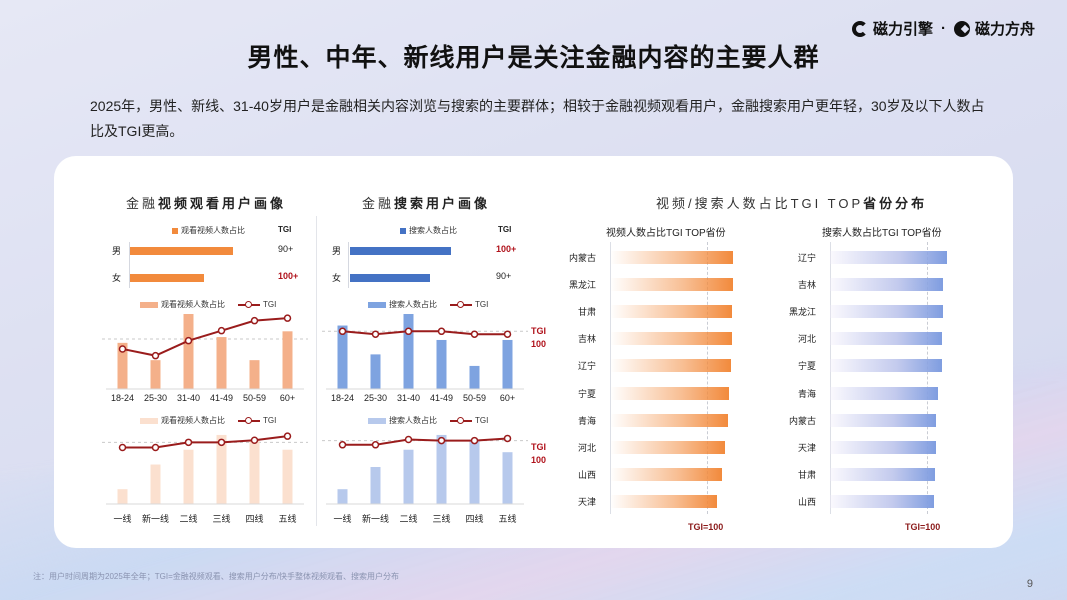 The width and height of the screenshot is (1067, 600). I want to click on video-province-tgi-label: TGI=100, so click(706, 527).